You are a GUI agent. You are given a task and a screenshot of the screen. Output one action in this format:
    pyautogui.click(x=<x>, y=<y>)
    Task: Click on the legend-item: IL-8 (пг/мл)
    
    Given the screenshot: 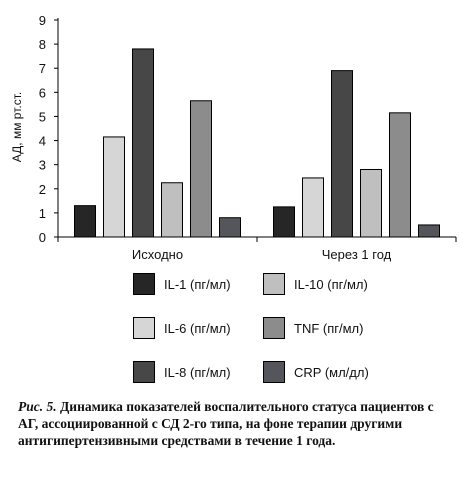 What is the action you would take?
    pyautogui.click(x=182, y=372)
    